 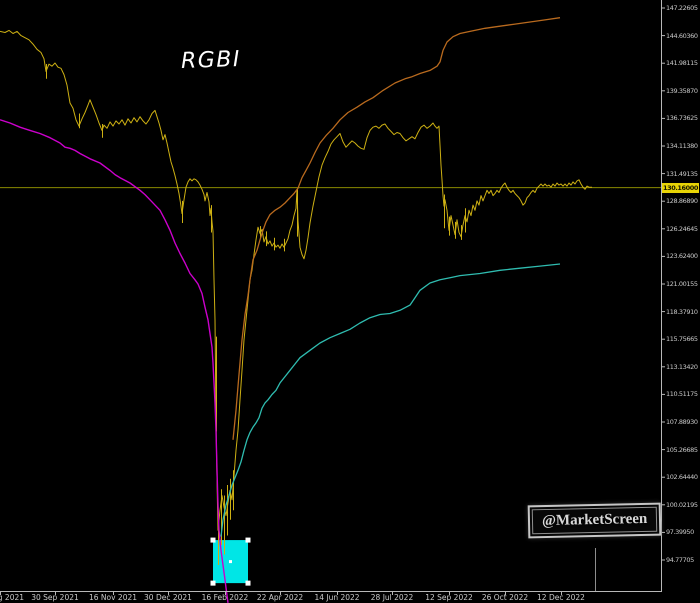 I want to click on y-axis-label: 94.77705, so click(x=680, y=560).